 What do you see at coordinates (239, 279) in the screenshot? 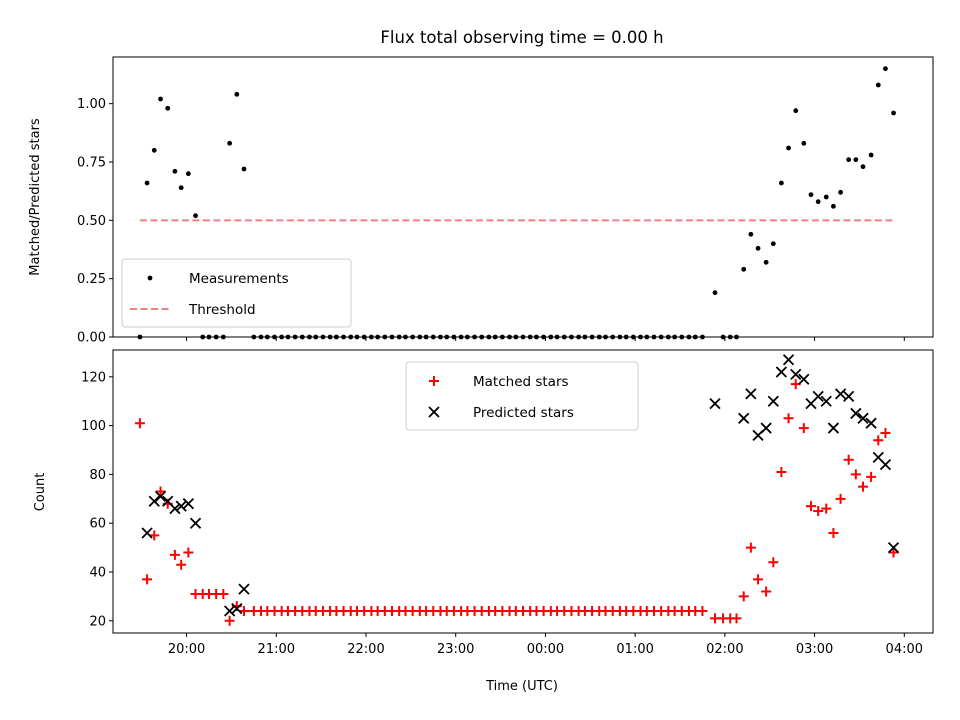
I see `legend-label-measurements: Measurements` at bounding box center [239, 279].